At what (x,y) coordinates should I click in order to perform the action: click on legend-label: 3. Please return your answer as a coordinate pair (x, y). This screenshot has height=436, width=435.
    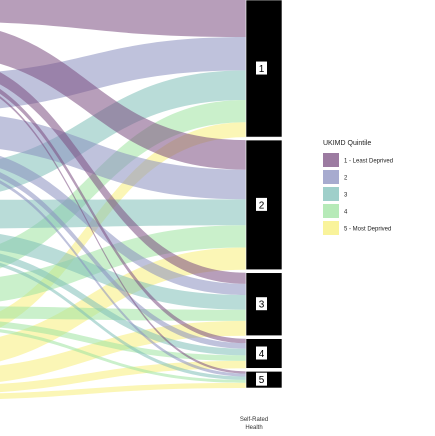
    Looking at the image, I should click on (346, 196).